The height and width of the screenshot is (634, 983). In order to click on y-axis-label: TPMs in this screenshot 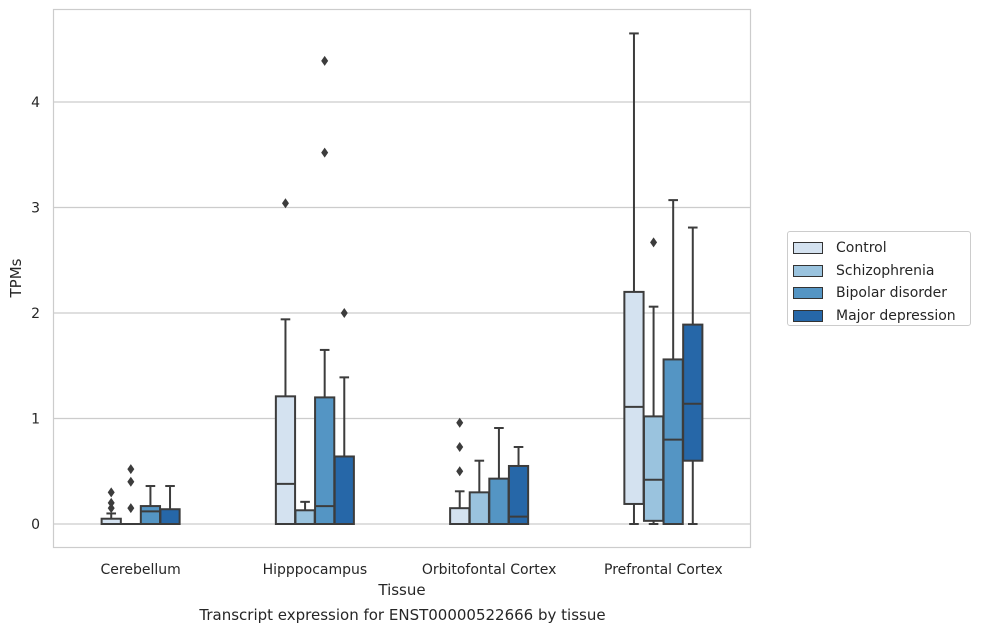, I will do `click(16, 278)`.